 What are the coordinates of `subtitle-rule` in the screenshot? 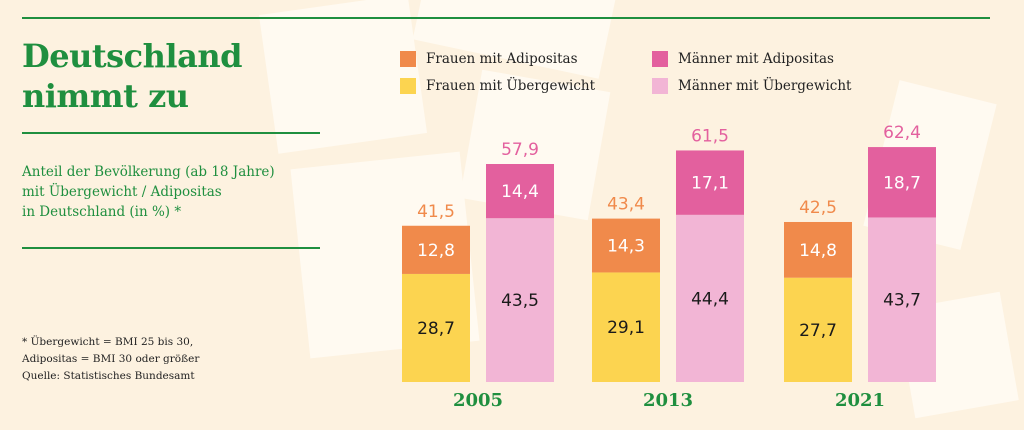 It's located at (171, 248).